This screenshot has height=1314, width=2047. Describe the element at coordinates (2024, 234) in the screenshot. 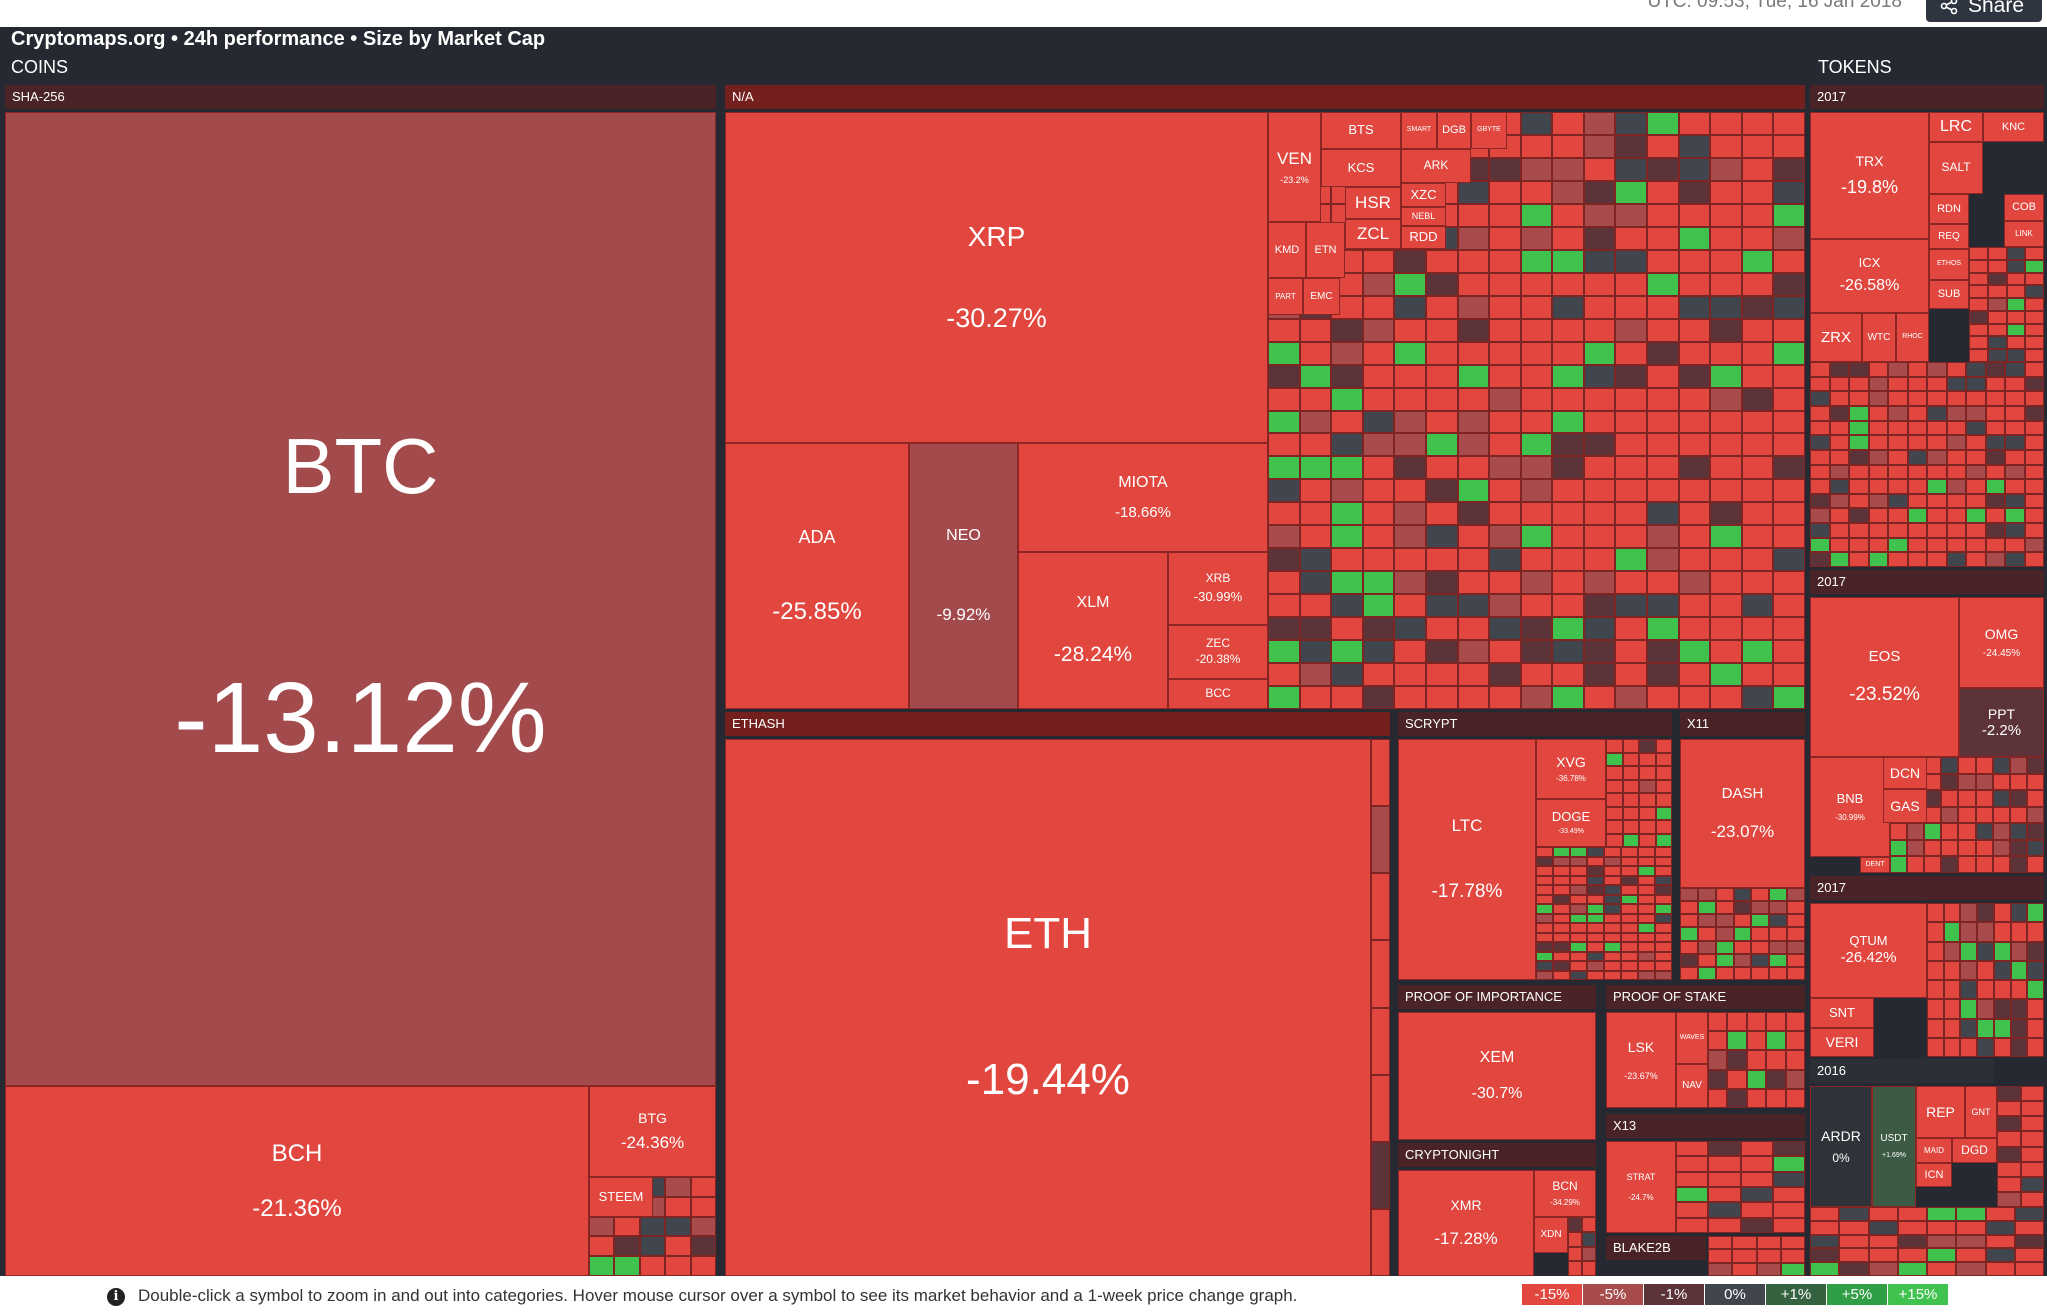

I see `token-tile-link: LINK` at that location.